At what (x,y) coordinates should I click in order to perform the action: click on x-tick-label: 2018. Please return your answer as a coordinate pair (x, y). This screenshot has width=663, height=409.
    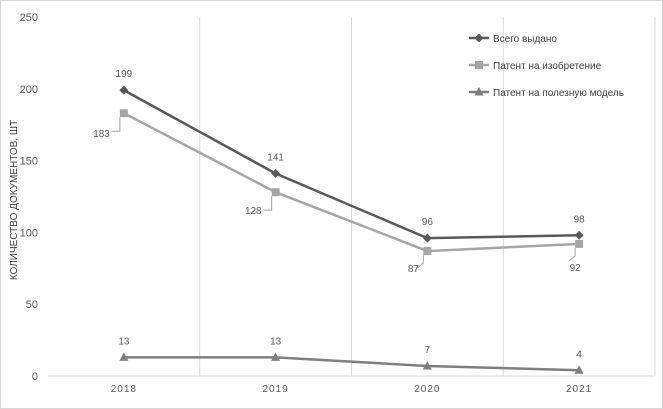
    Looking at the image, I should click on (124, 389).